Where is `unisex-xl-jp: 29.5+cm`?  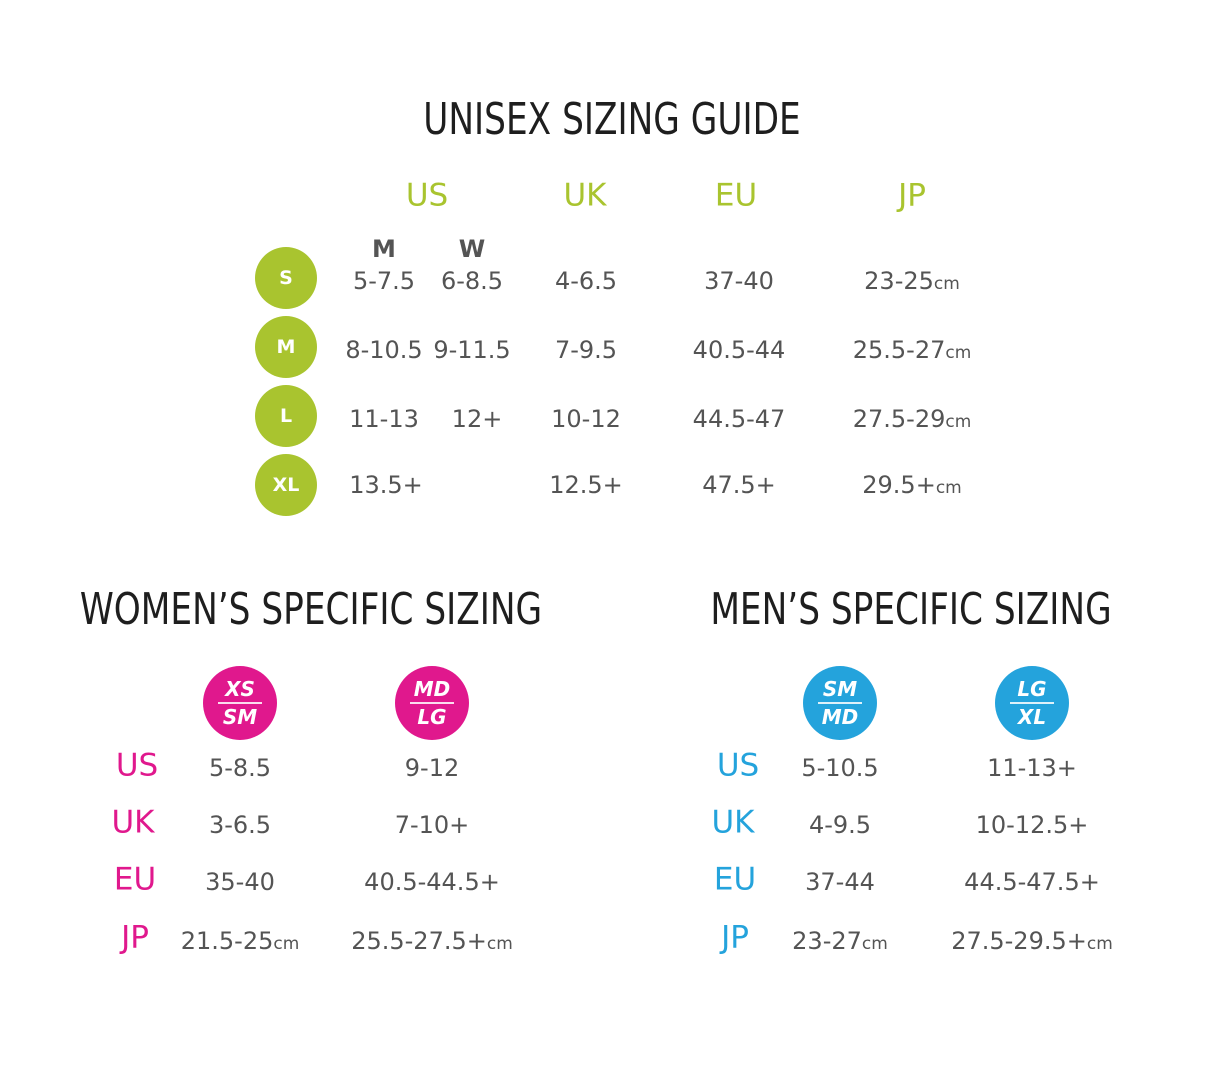 unisex-xl-jp: 29.5+cm is located at coordinates (912, 485).